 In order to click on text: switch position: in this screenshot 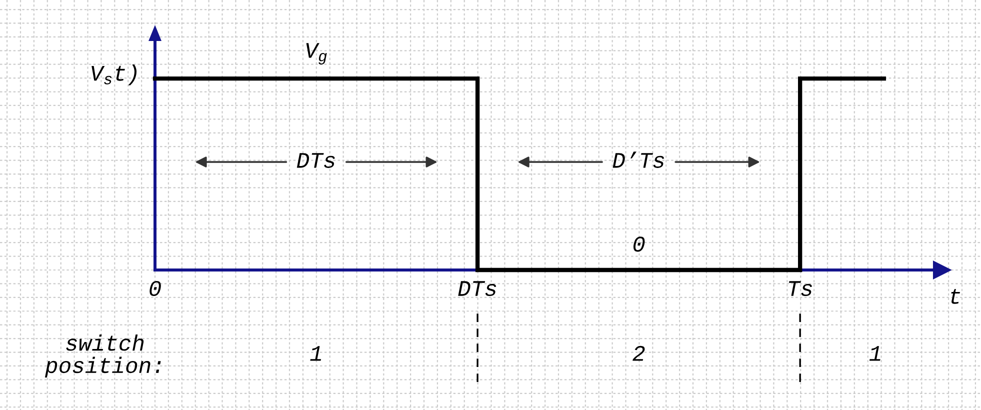, I will do `click(102, 356)`.